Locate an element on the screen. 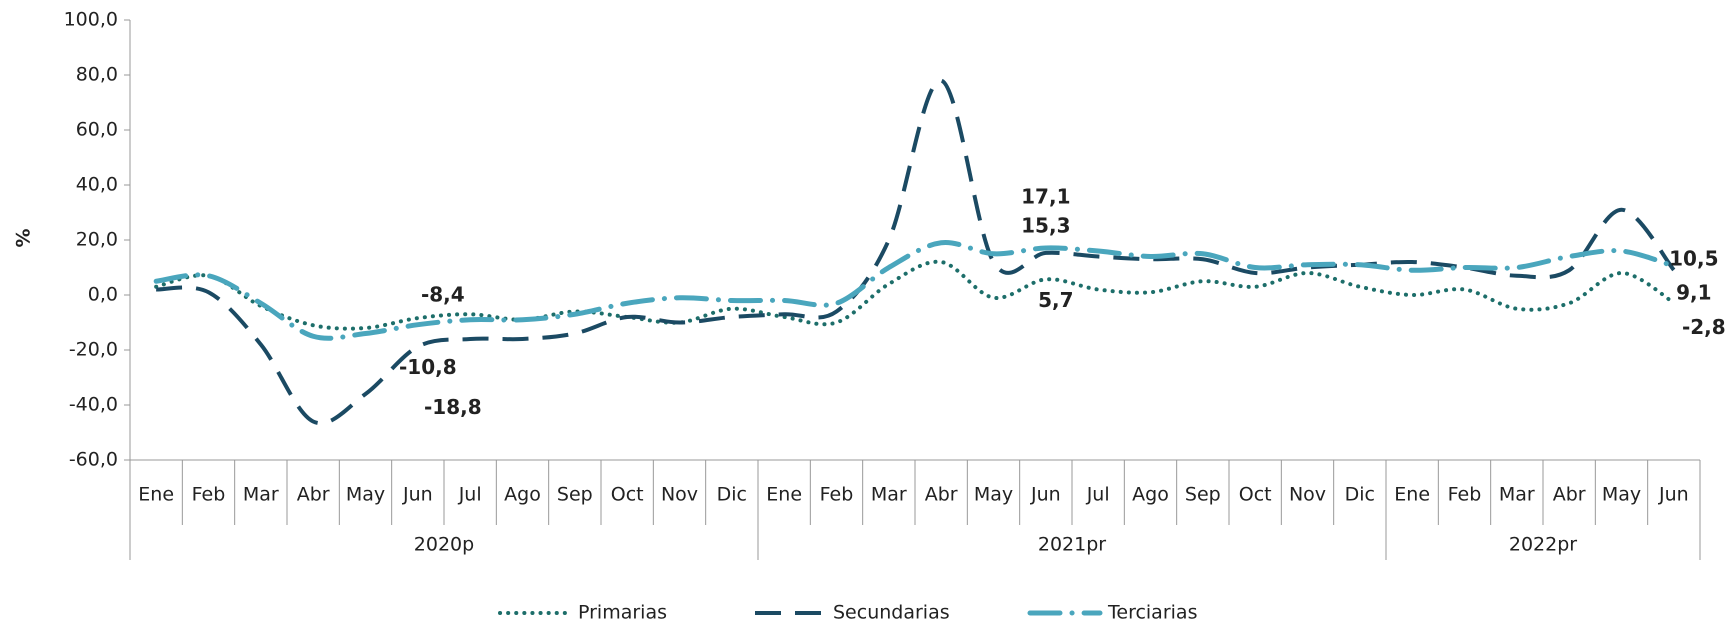  group-label: 2022pr is located at coordinates (1543, 545).